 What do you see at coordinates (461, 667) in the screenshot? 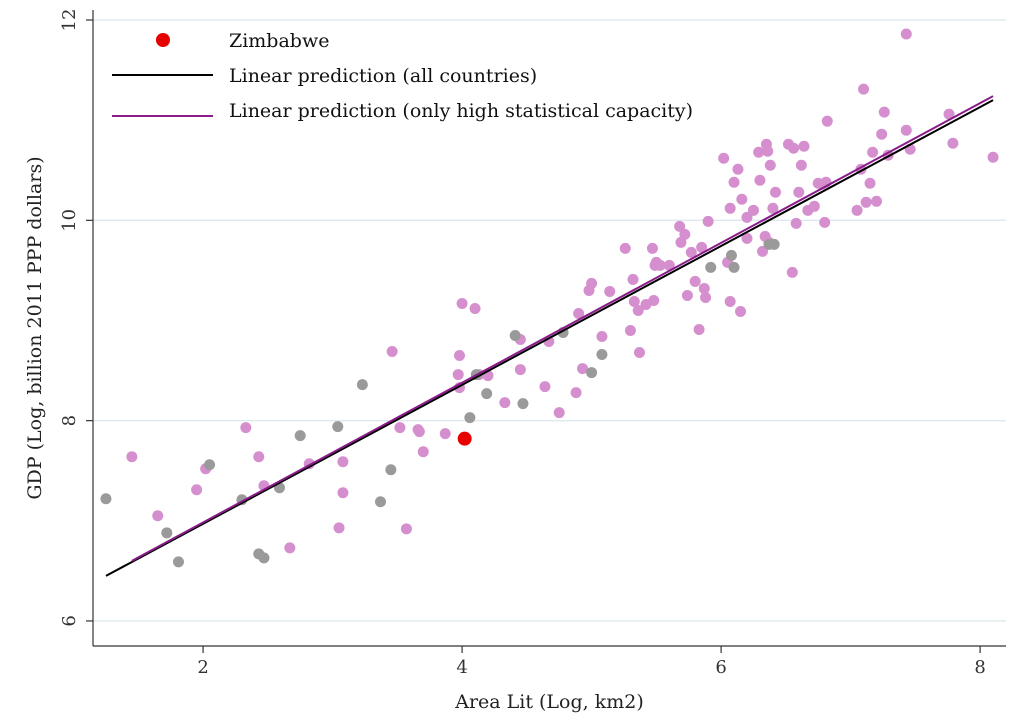
I see `x-tick-label-4: 4` at bounding box center [461, 667].